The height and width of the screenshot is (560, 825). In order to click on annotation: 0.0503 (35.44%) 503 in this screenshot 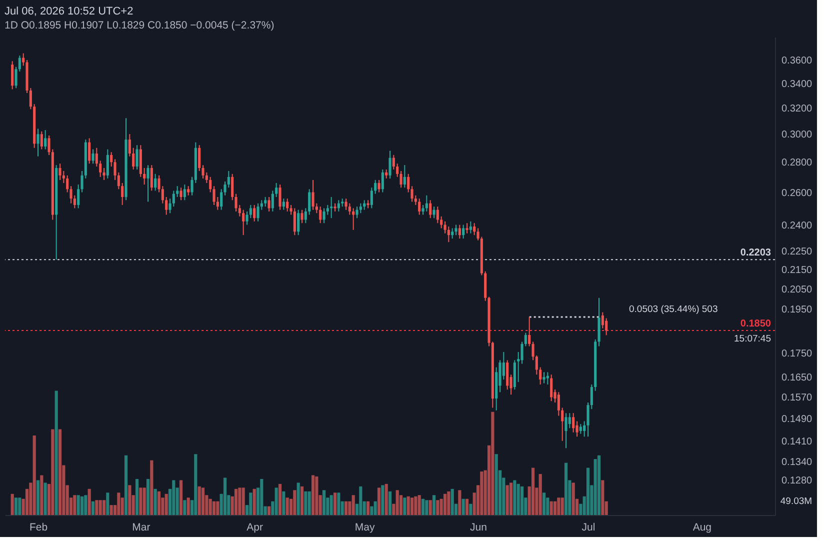, I will do `click(673, 309)`.